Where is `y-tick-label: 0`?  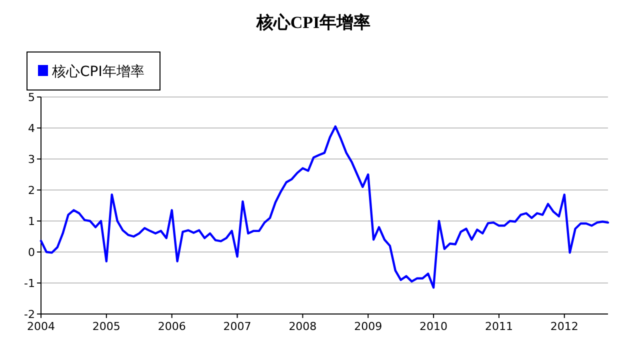
y-tick-label: 0 is located at coordinates (31, 252).